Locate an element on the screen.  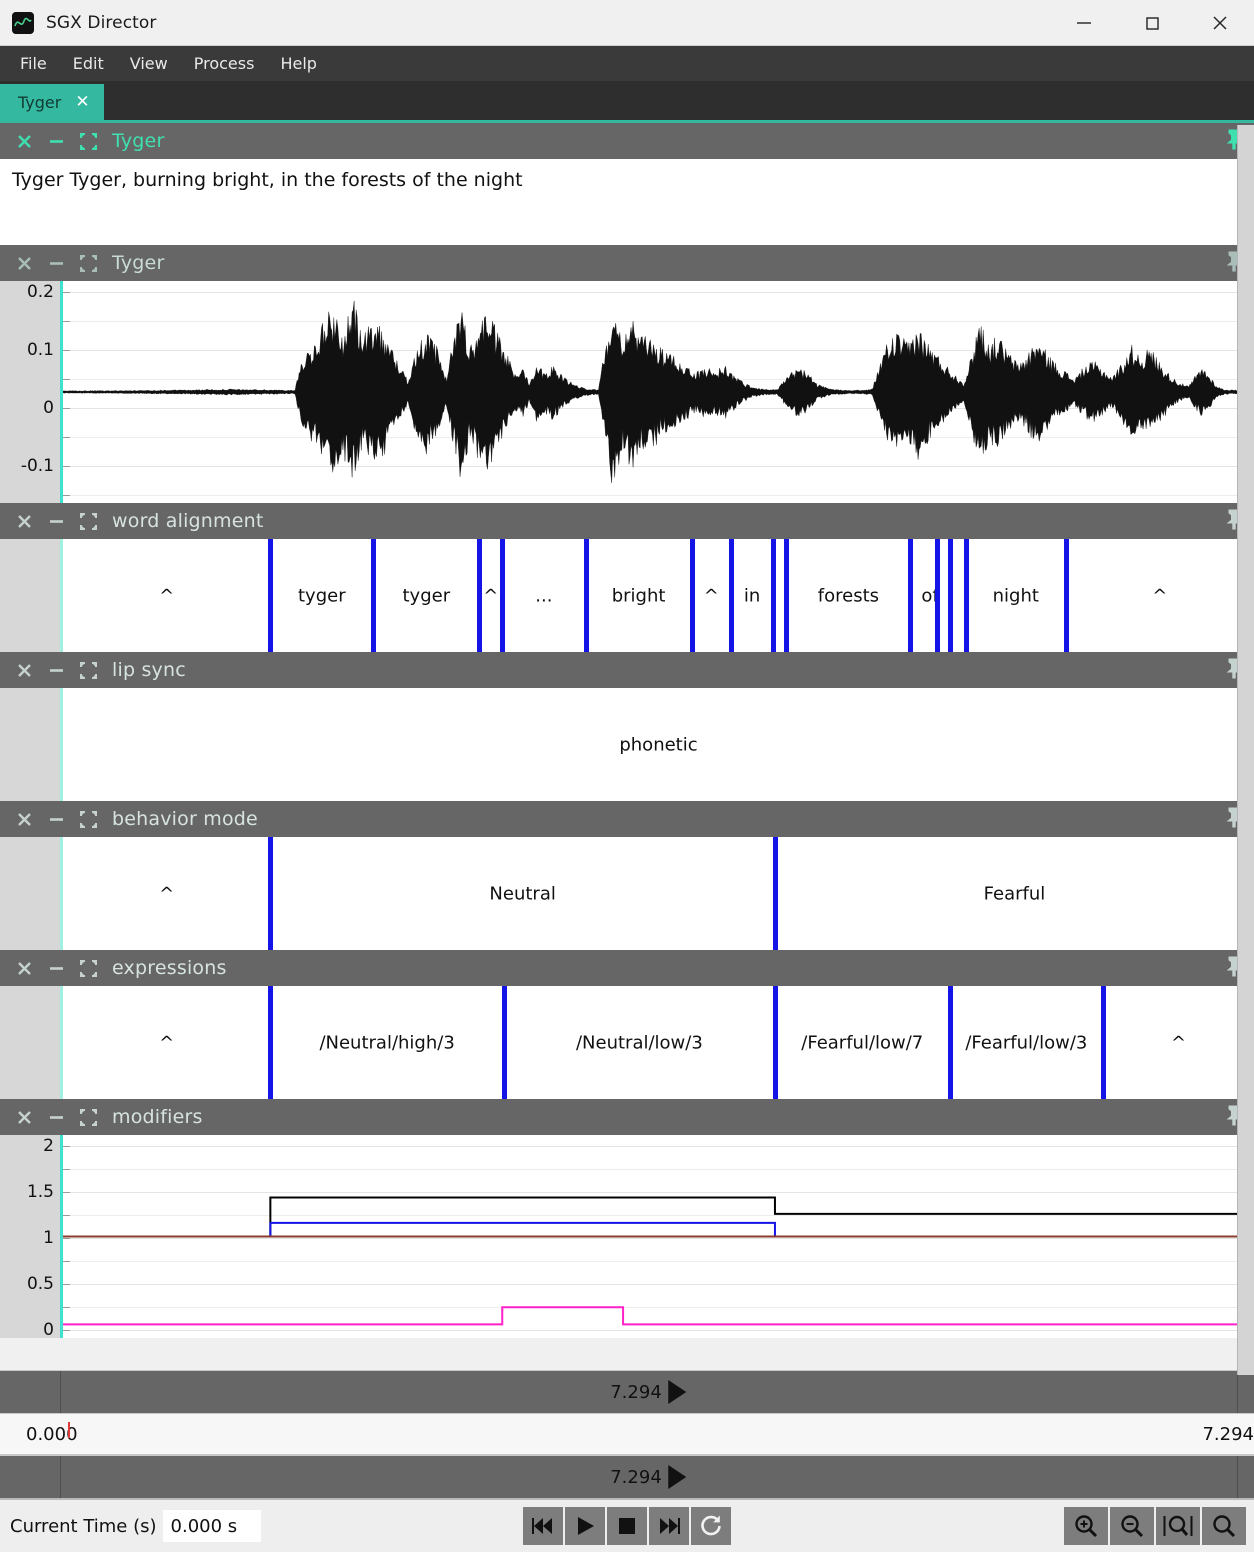
panel-header-word-alignment: word alignment is located at coordinates (627, 521).